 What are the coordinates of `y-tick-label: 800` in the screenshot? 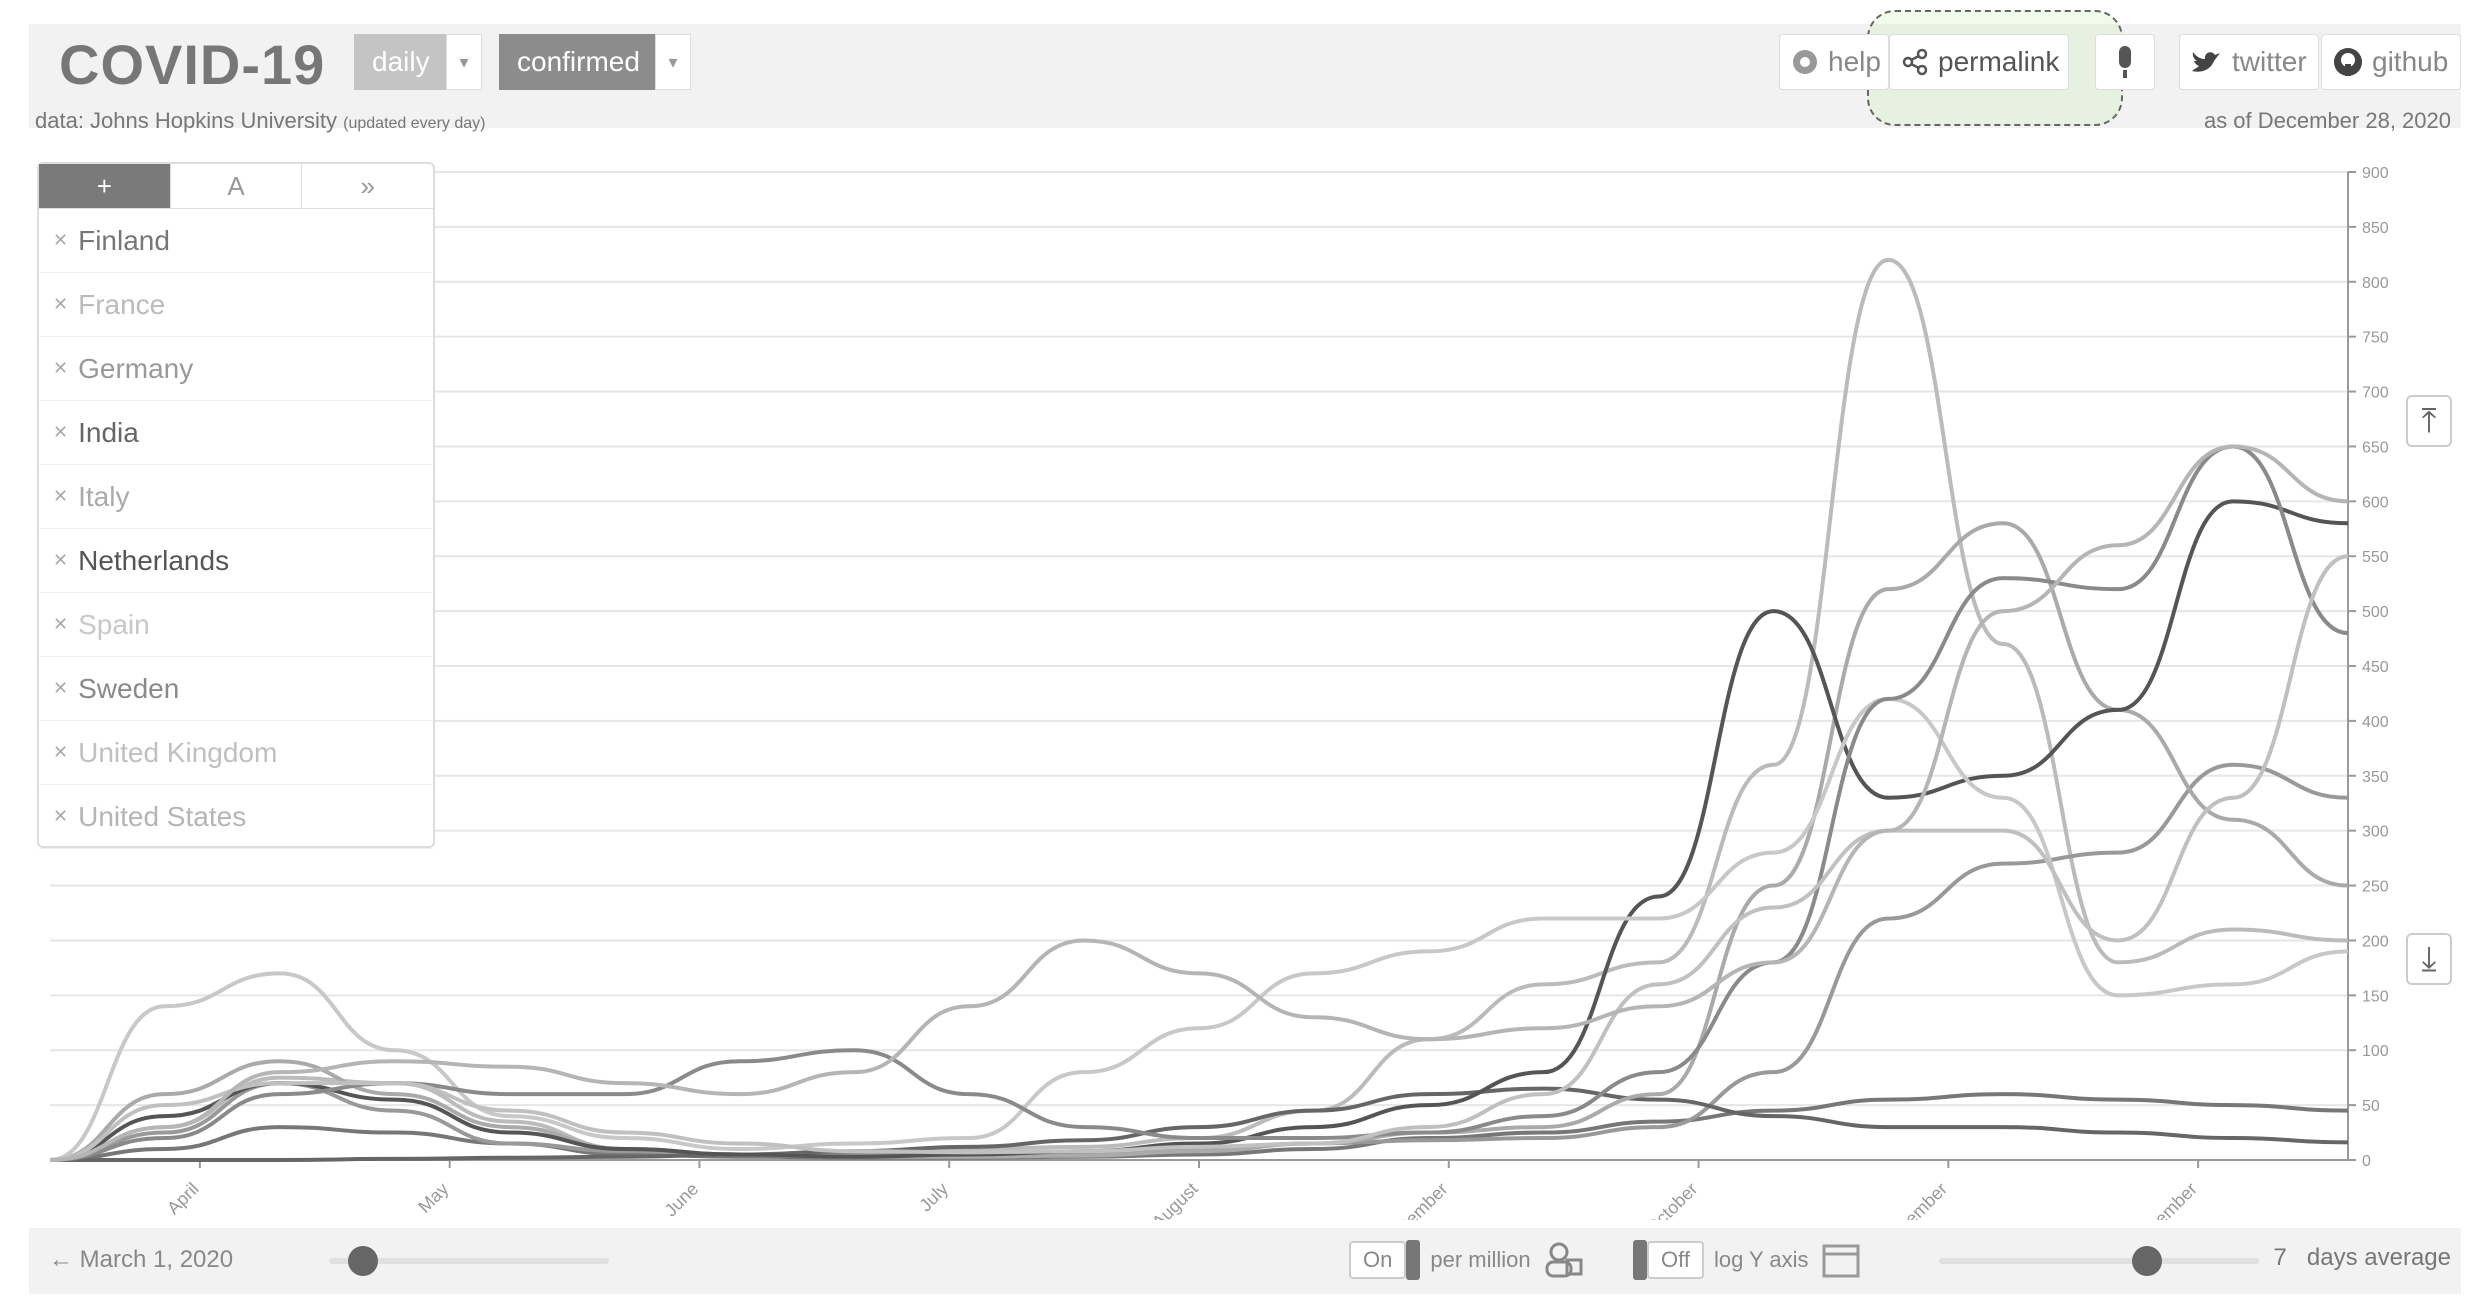 It's located at (2375, 283).